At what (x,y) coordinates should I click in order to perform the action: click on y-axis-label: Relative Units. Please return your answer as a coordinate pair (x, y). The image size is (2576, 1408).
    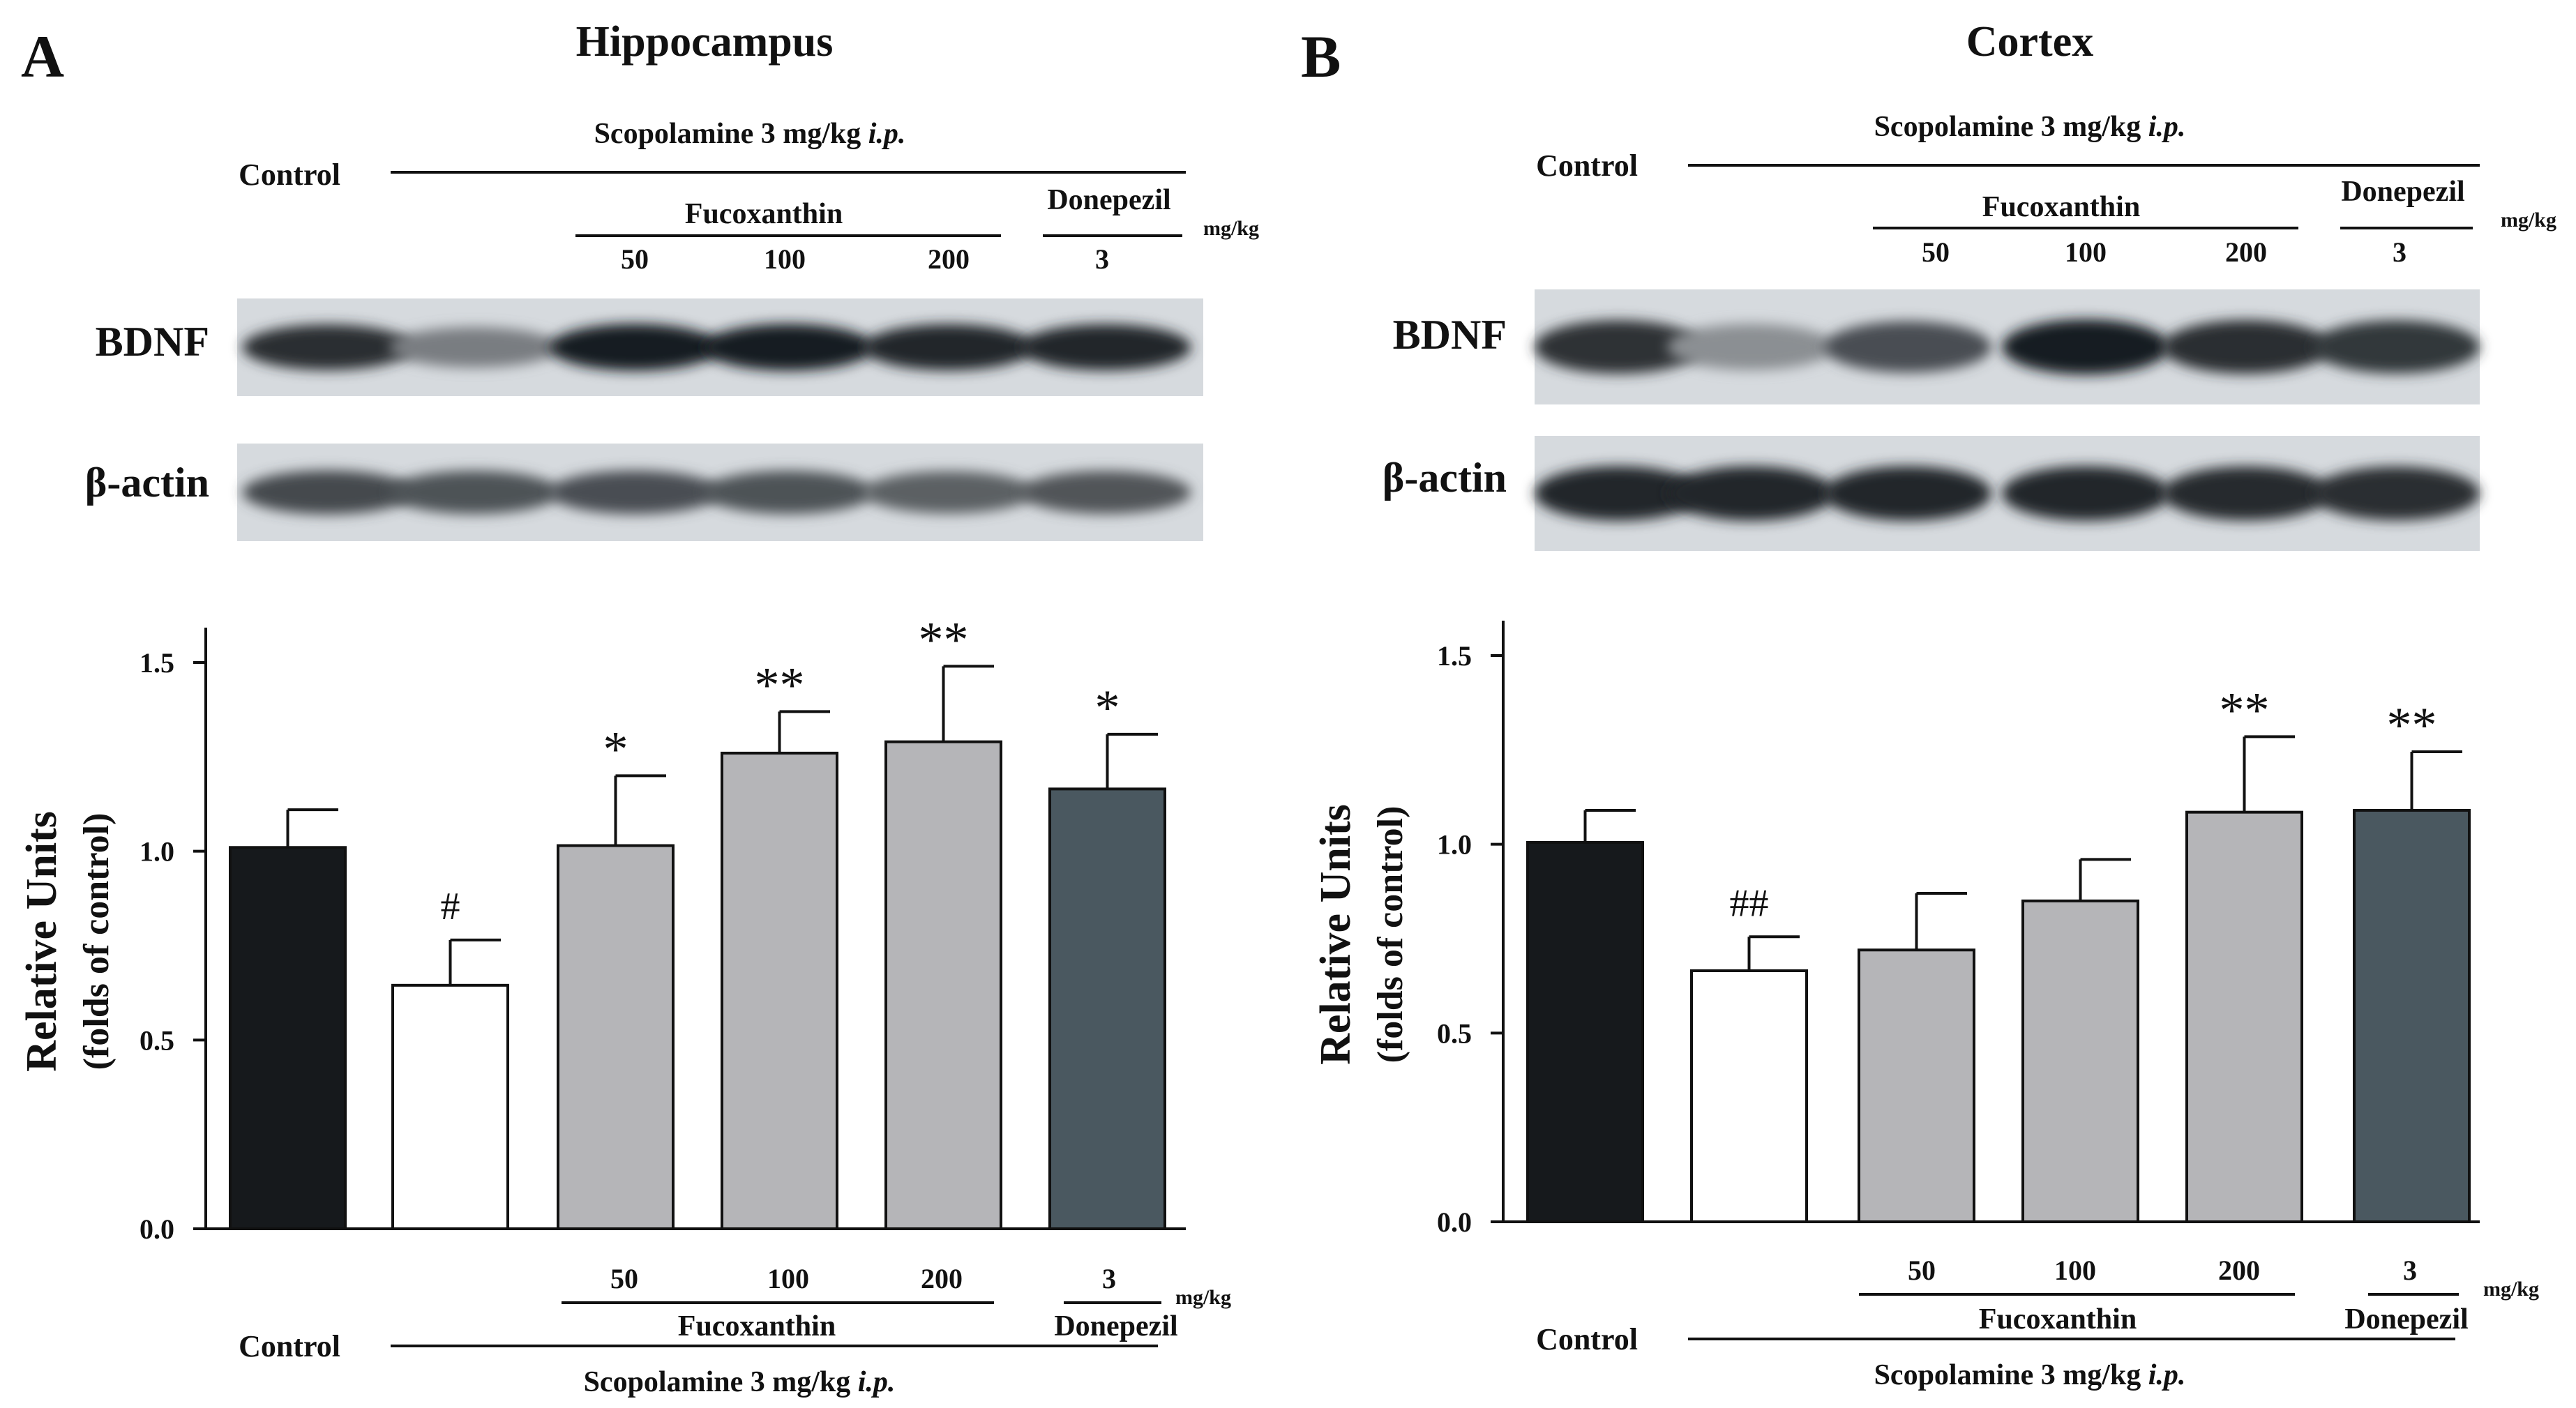
    Looking at the image, I should click on (42, 941).